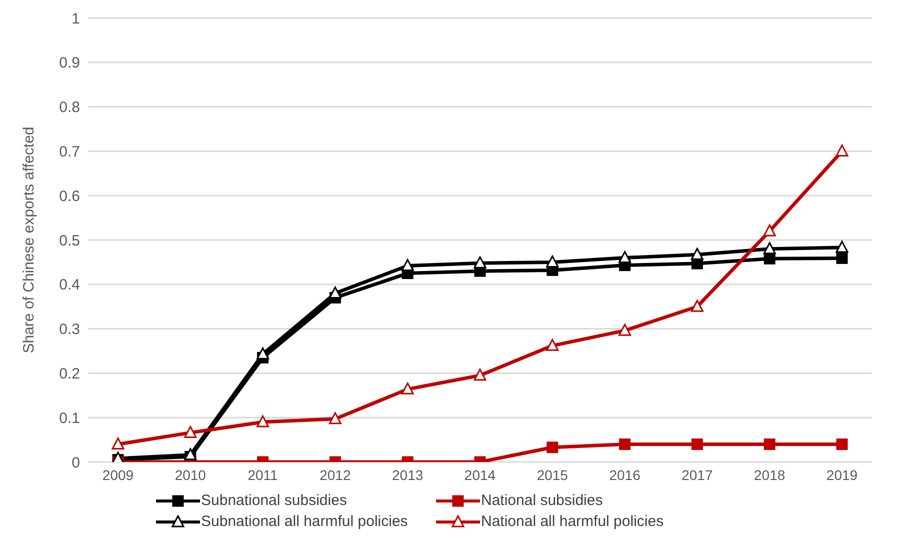 This screenshot has height=548, width=900. Describe the element at coordinates (274, 500) in the screenshot. I see `legend-label: Subnational subsidies` at that location.